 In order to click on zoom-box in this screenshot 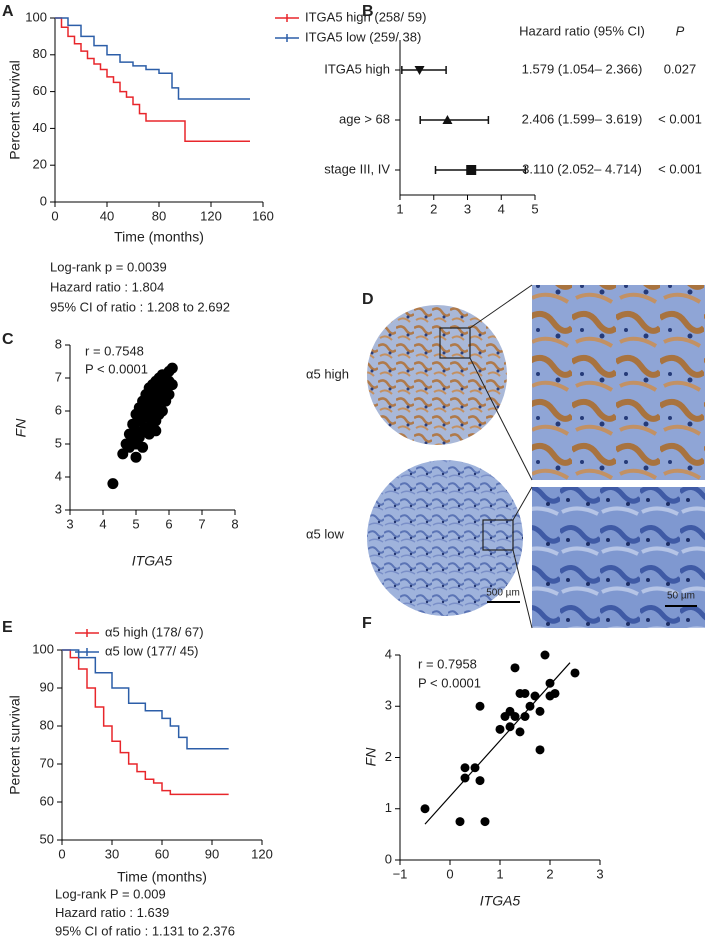, I will do `click(498, 535)`.